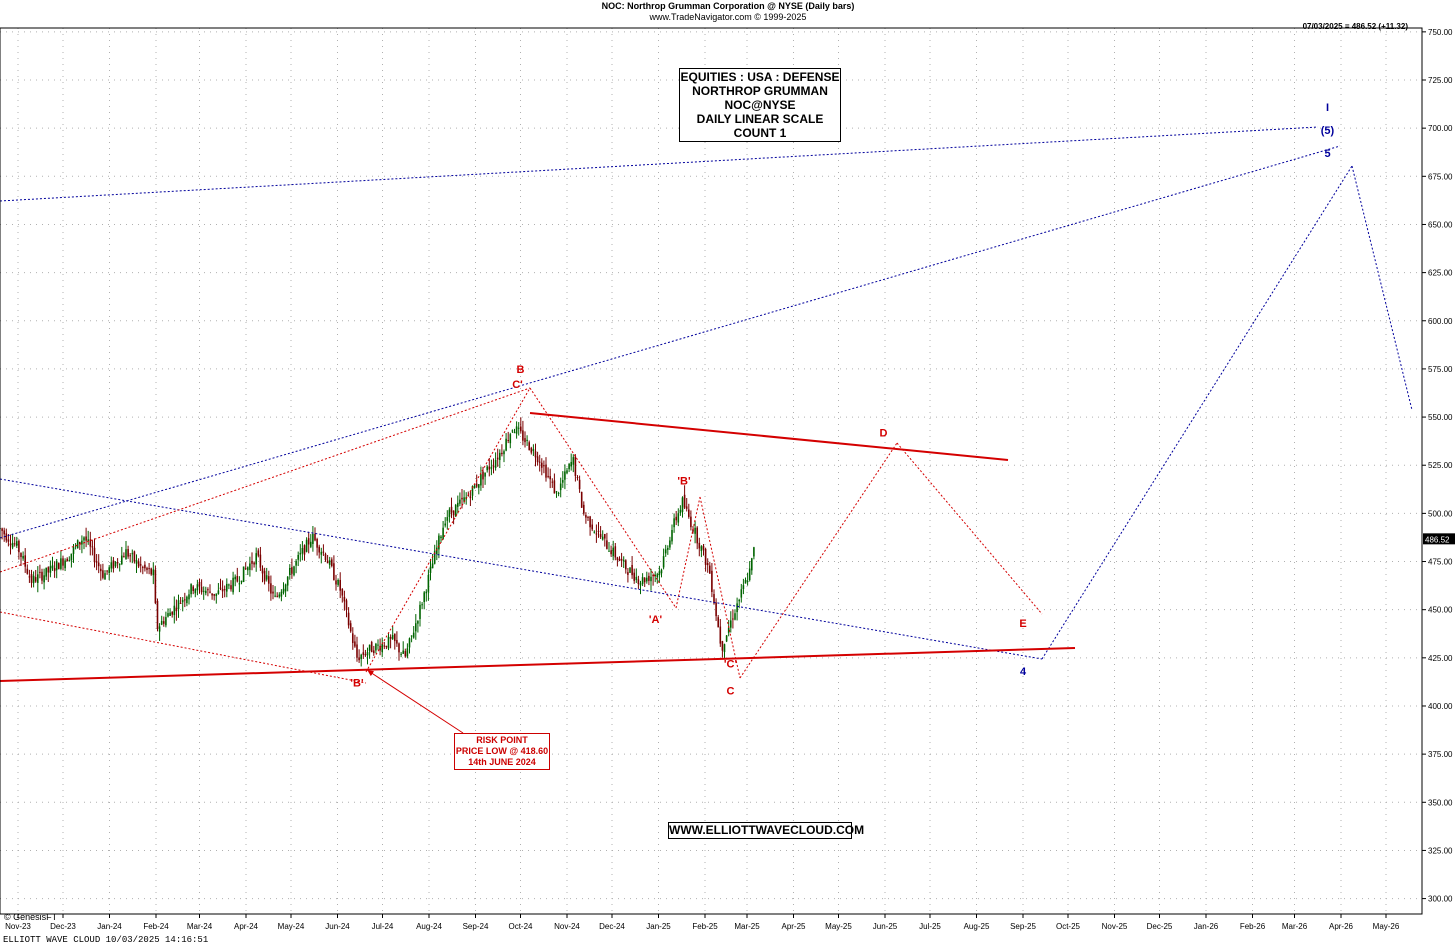 Image resolution: width=1456 pixels, height=950 pixels. Describe the element at coordinates (1440, 465) in the screenshot. I see `y-tick-label: 525.00` at that location.